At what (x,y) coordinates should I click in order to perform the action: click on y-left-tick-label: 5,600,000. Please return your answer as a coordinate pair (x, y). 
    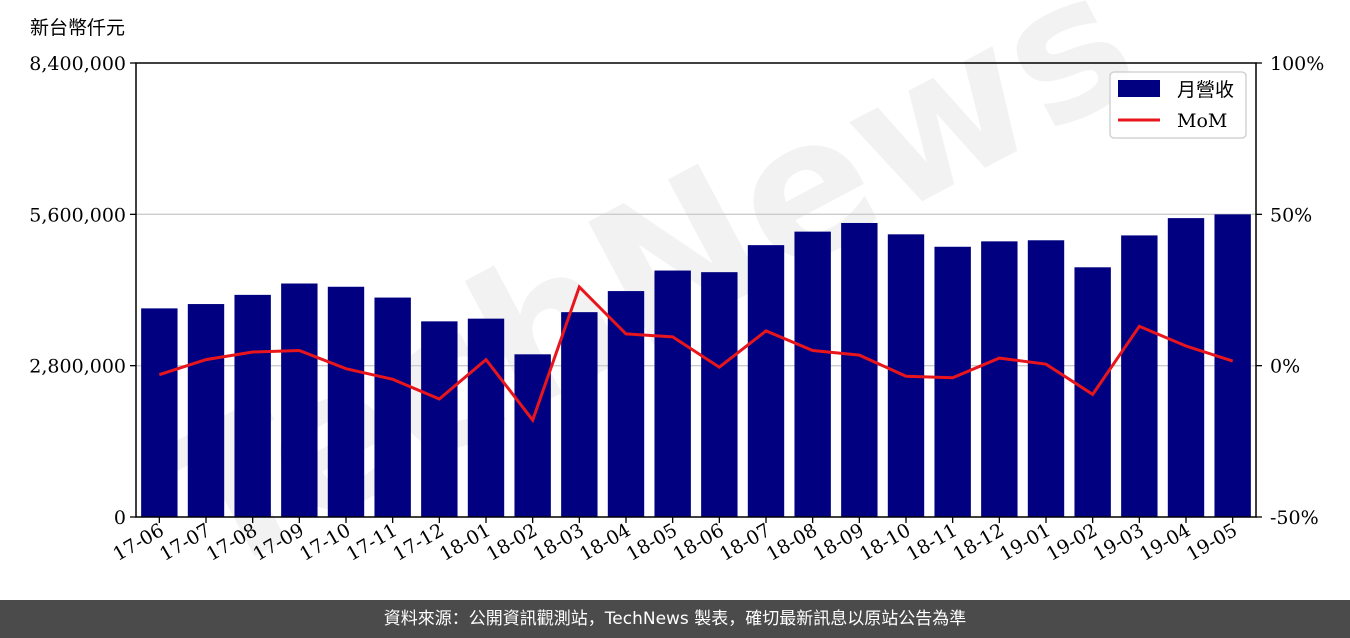
    Looking at the image, I should click on (77, 215).